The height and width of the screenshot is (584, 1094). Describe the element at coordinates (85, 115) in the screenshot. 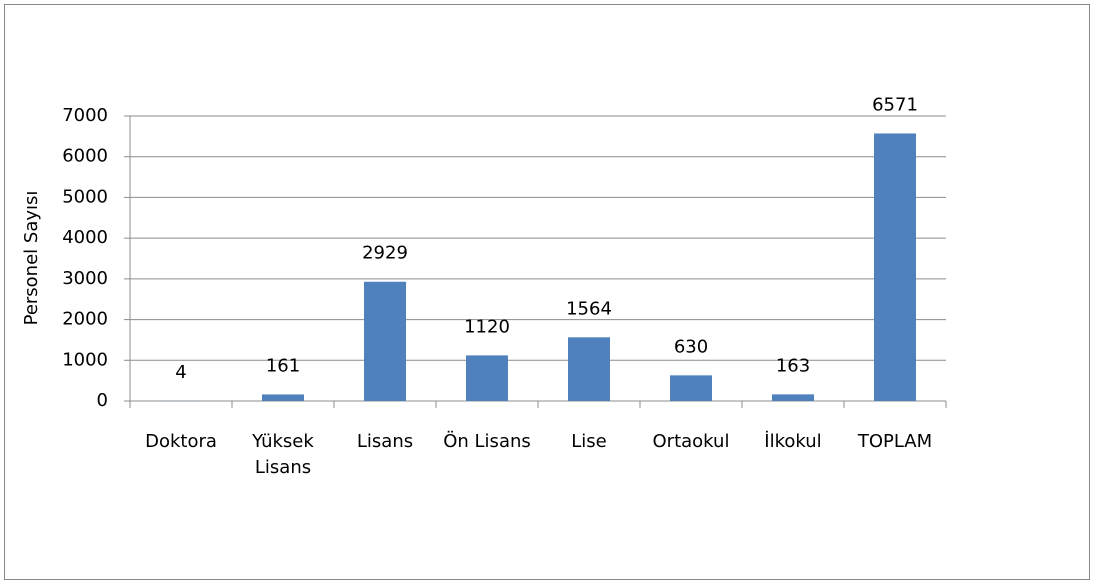

I see `y-tick-label: 7000` at that location.